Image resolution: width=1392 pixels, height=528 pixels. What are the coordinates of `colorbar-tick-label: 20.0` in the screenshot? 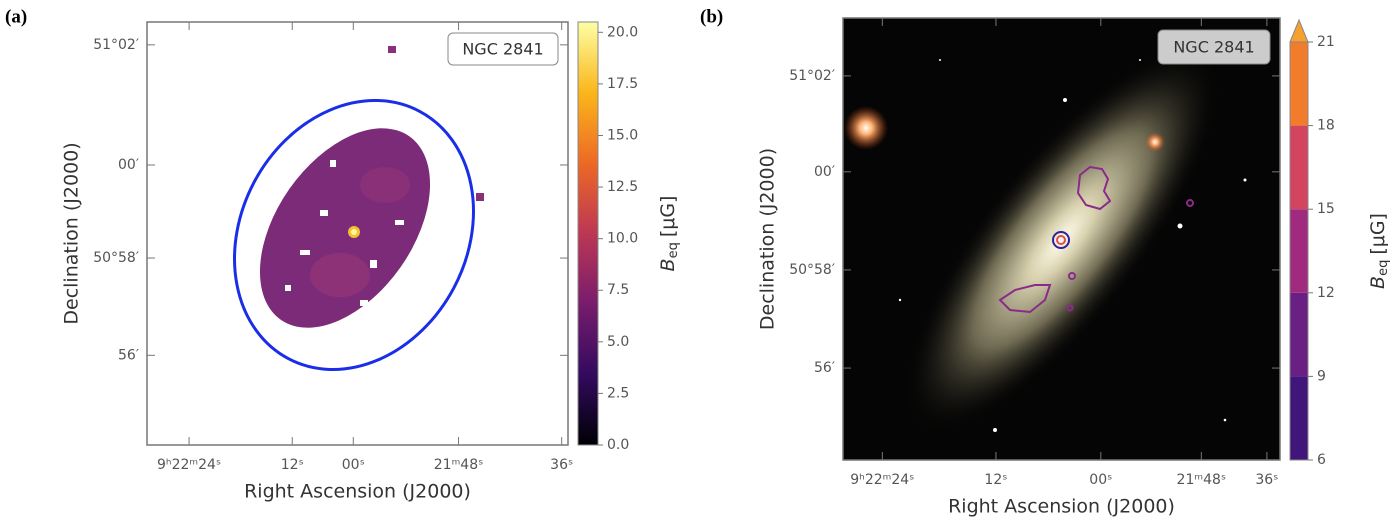 It's located at (622, 32).